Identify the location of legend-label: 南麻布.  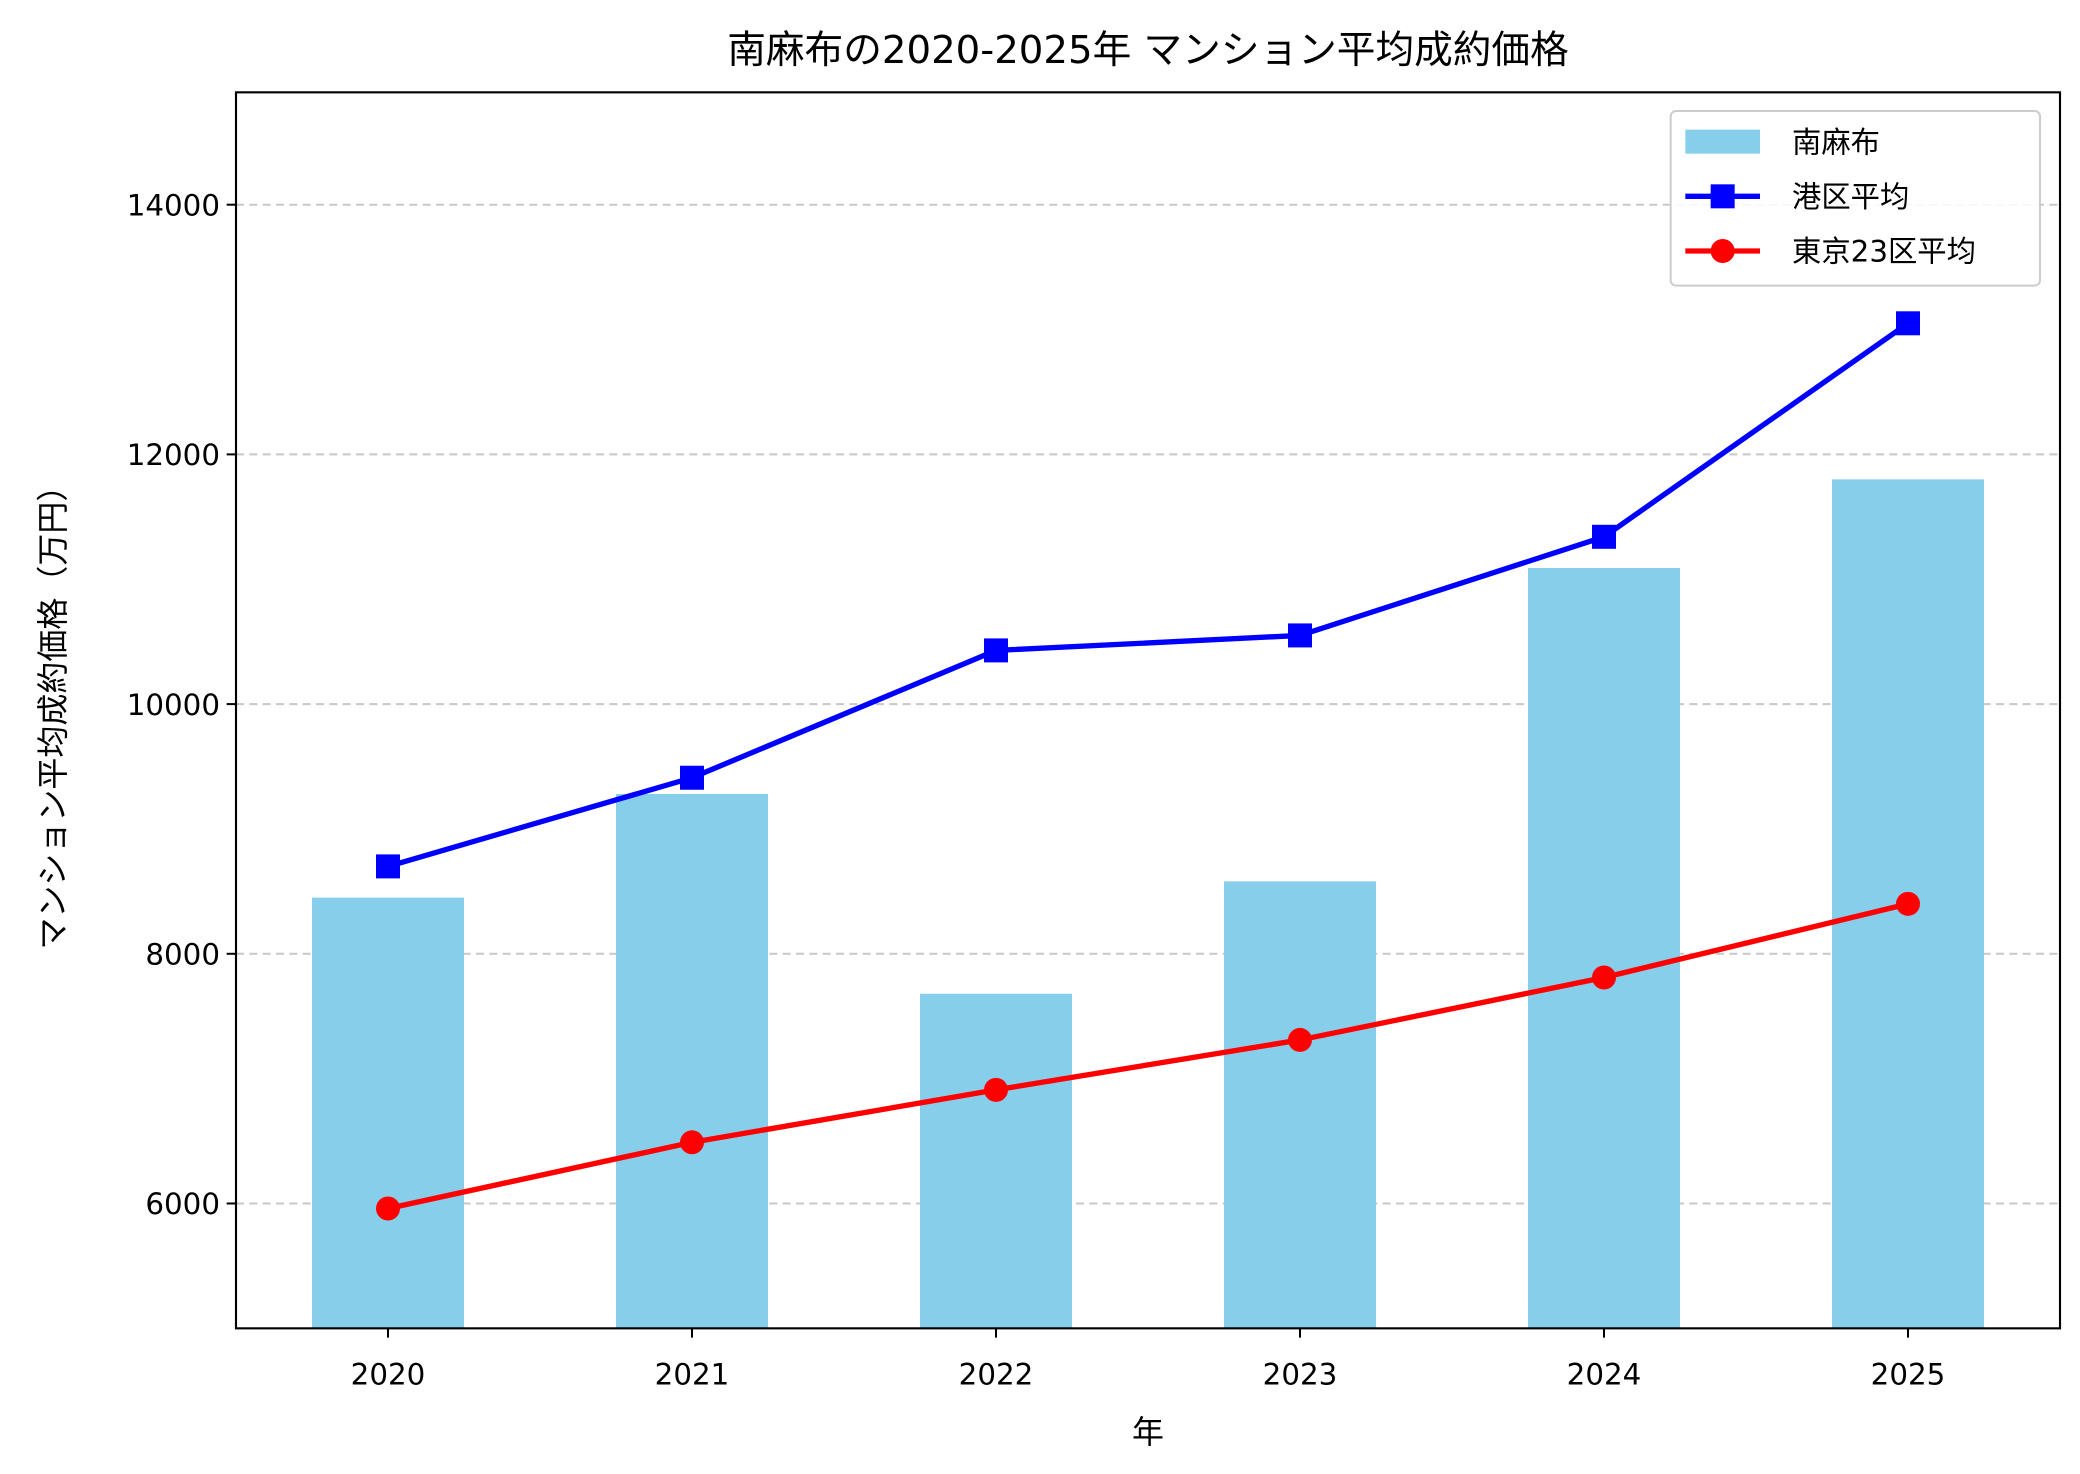
(1836, 142).